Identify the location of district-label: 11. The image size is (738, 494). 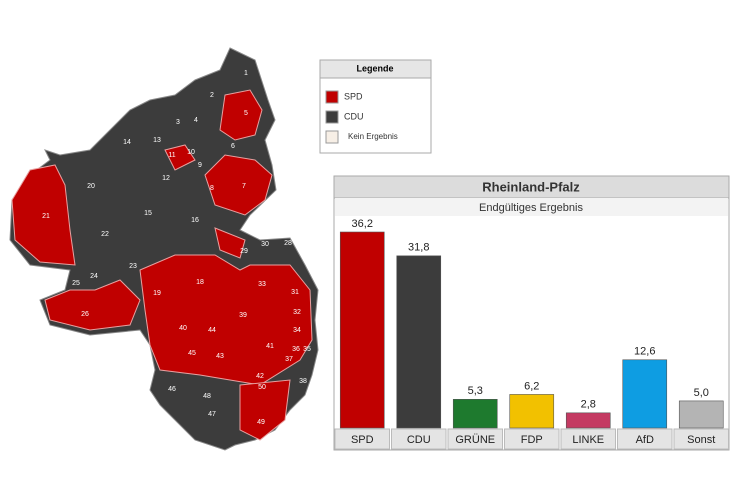
(171, 155).